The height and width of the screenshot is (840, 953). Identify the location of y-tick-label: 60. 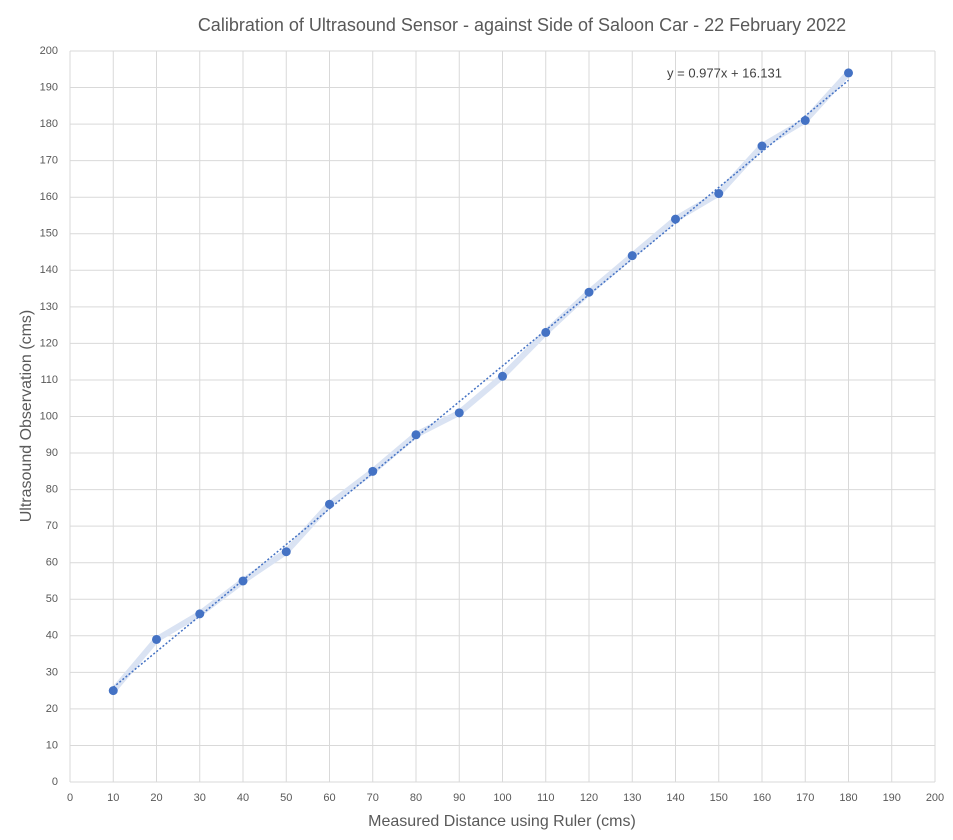
(52, 563).